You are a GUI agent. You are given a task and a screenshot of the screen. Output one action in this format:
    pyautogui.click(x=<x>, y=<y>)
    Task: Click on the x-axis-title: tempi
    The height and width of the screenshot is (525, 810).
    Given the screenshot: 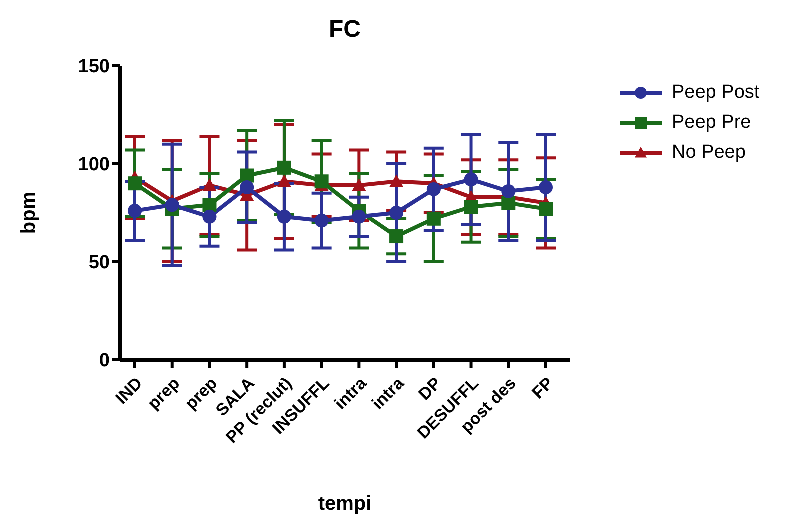 What is the action you would take?
    pyautogui.click(x=345, y=504)
    